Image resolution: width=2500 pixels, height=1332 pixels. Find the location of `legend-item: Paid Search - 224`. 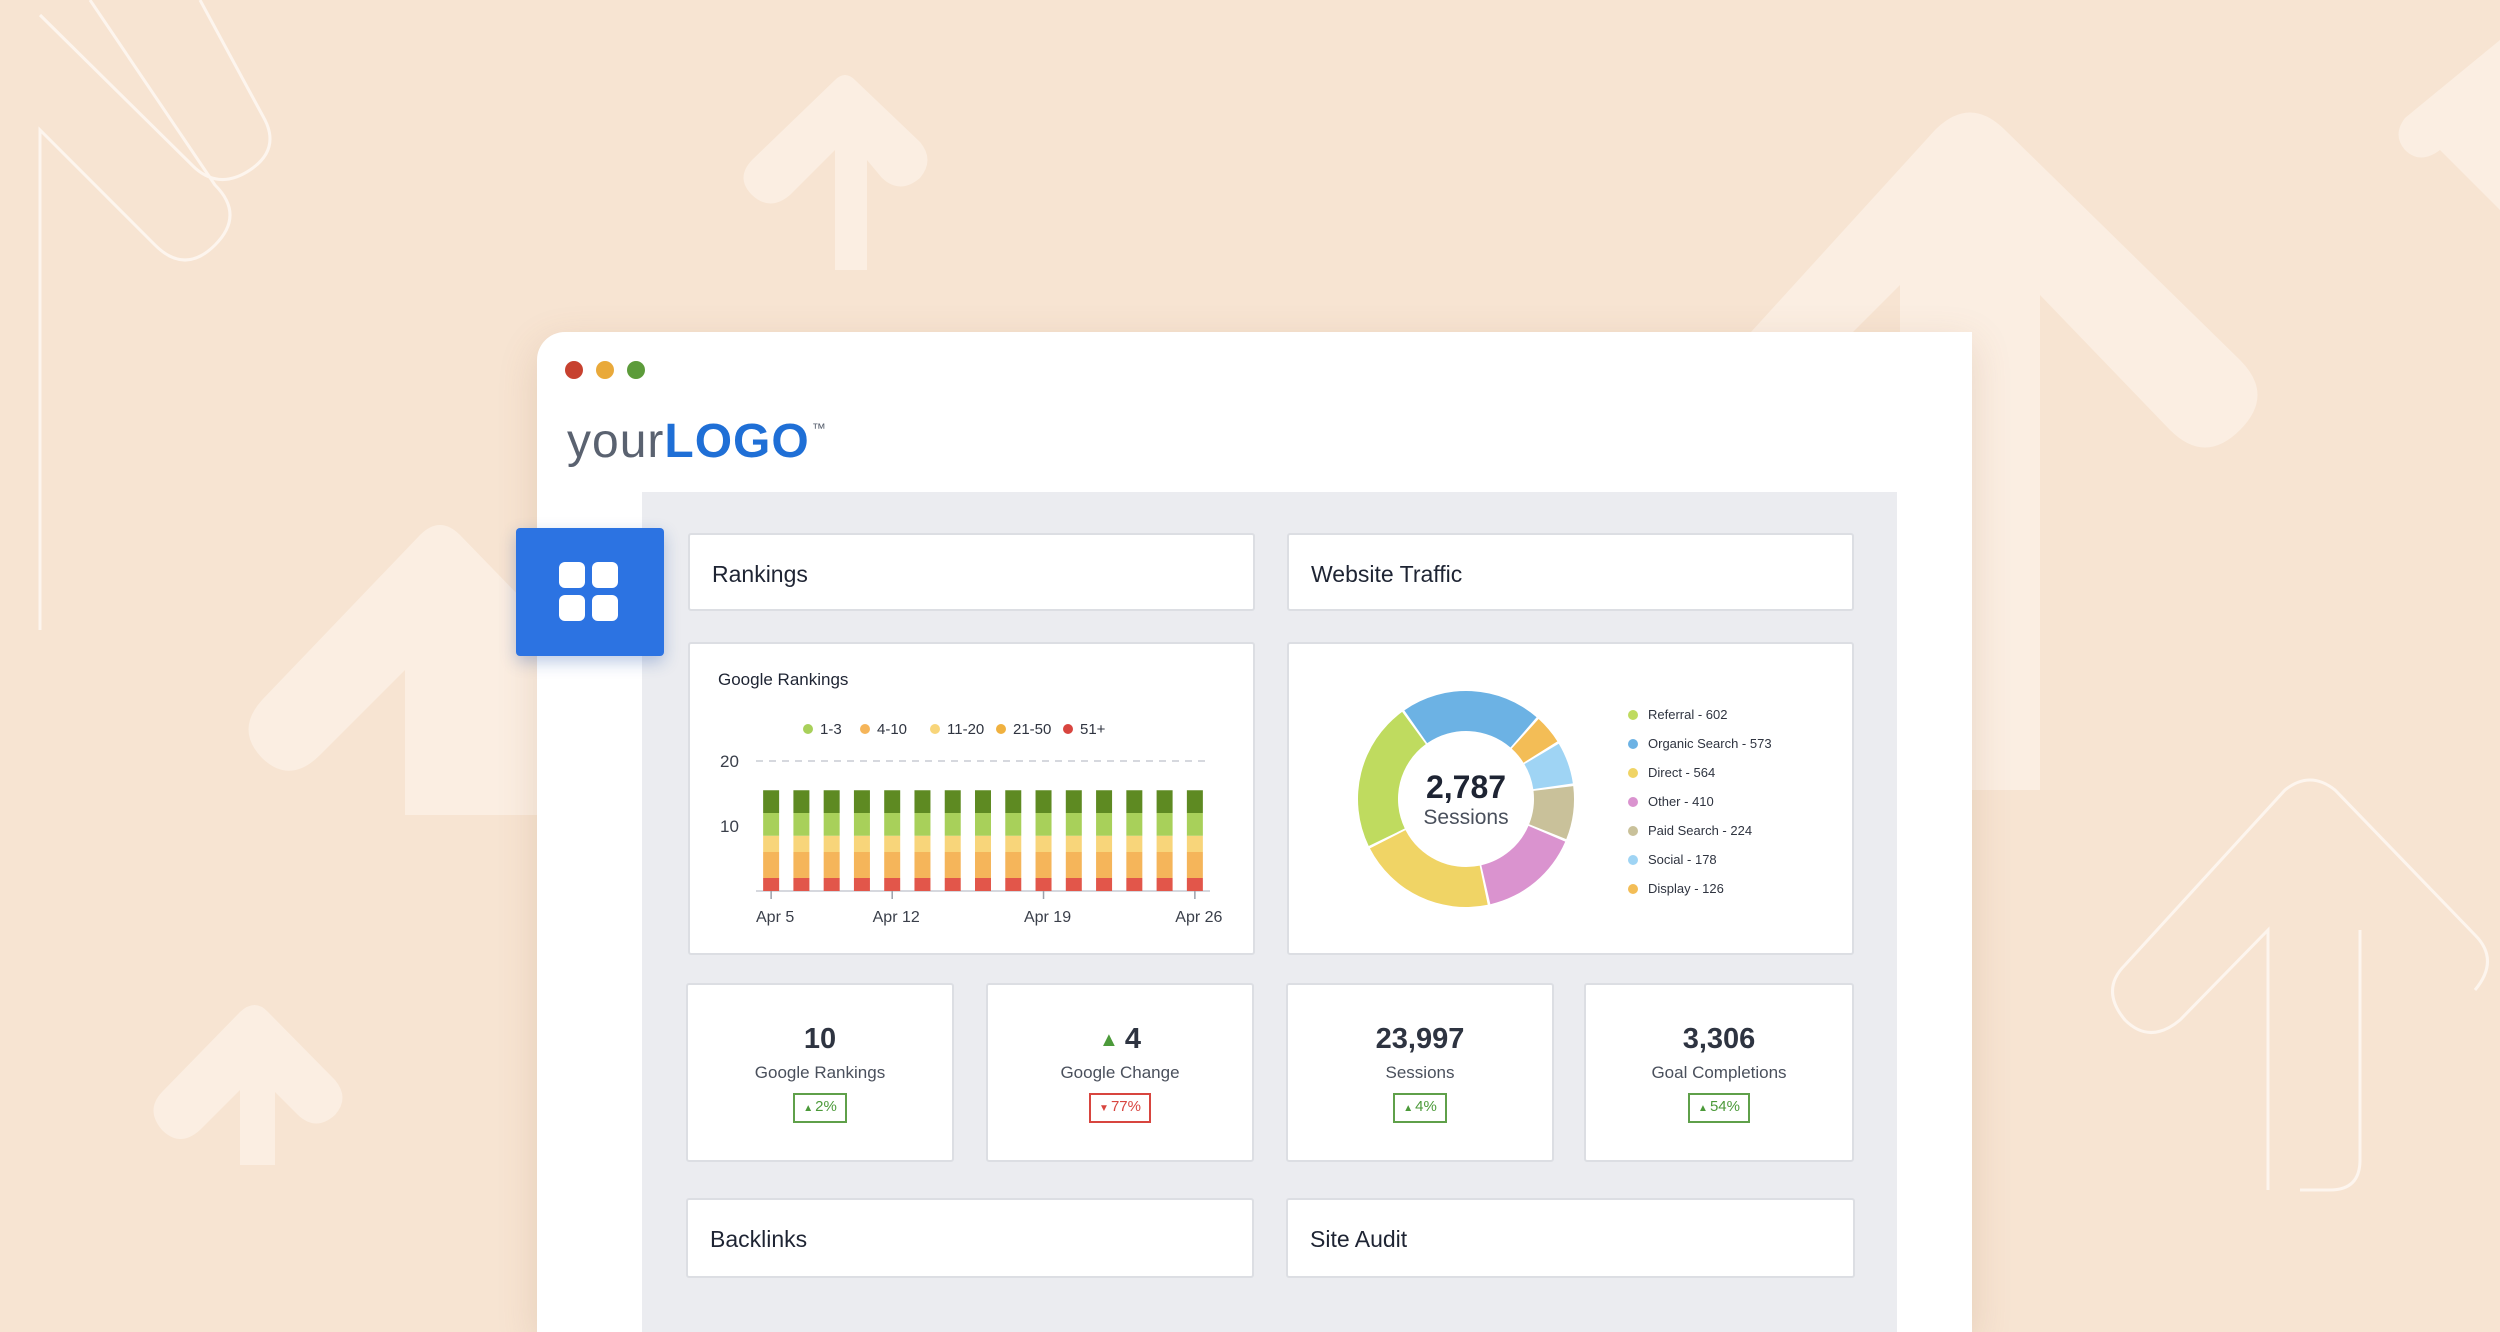

legend-item: Paid Search - 224 is located at coordinates (1690, 830).